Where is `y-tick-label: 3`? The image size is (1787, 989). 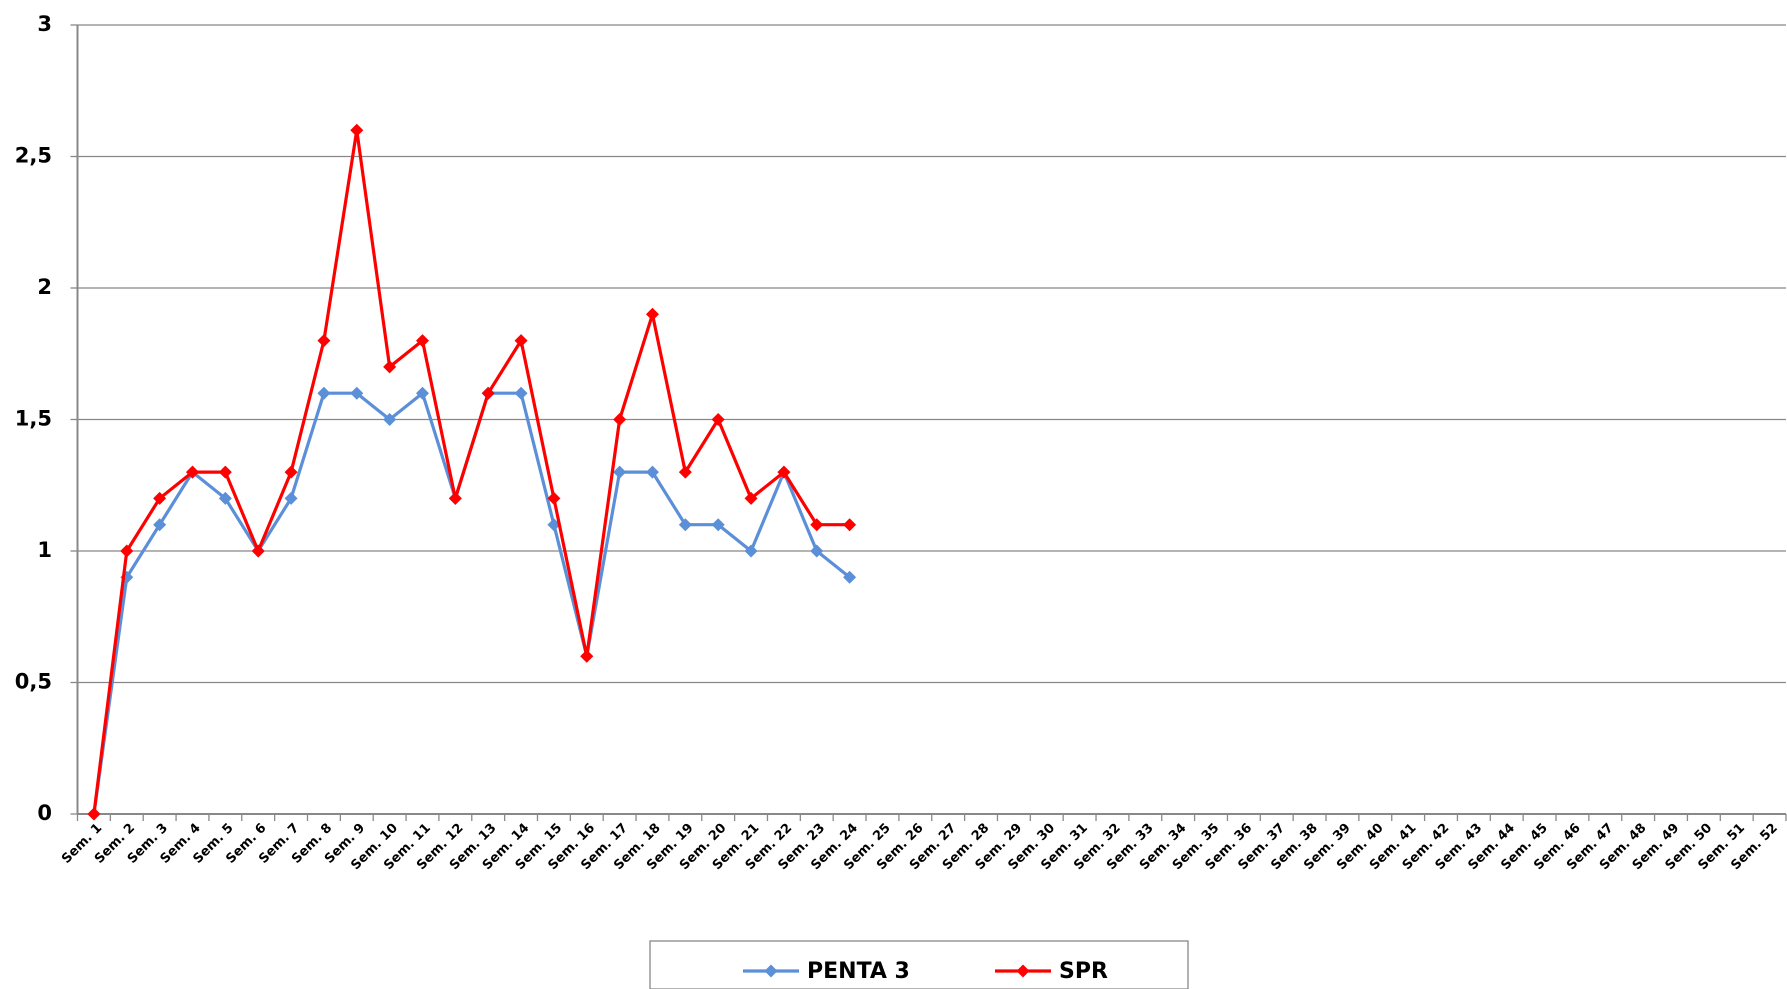 y-tick-label: 3 is located at coordinates (44, 24).